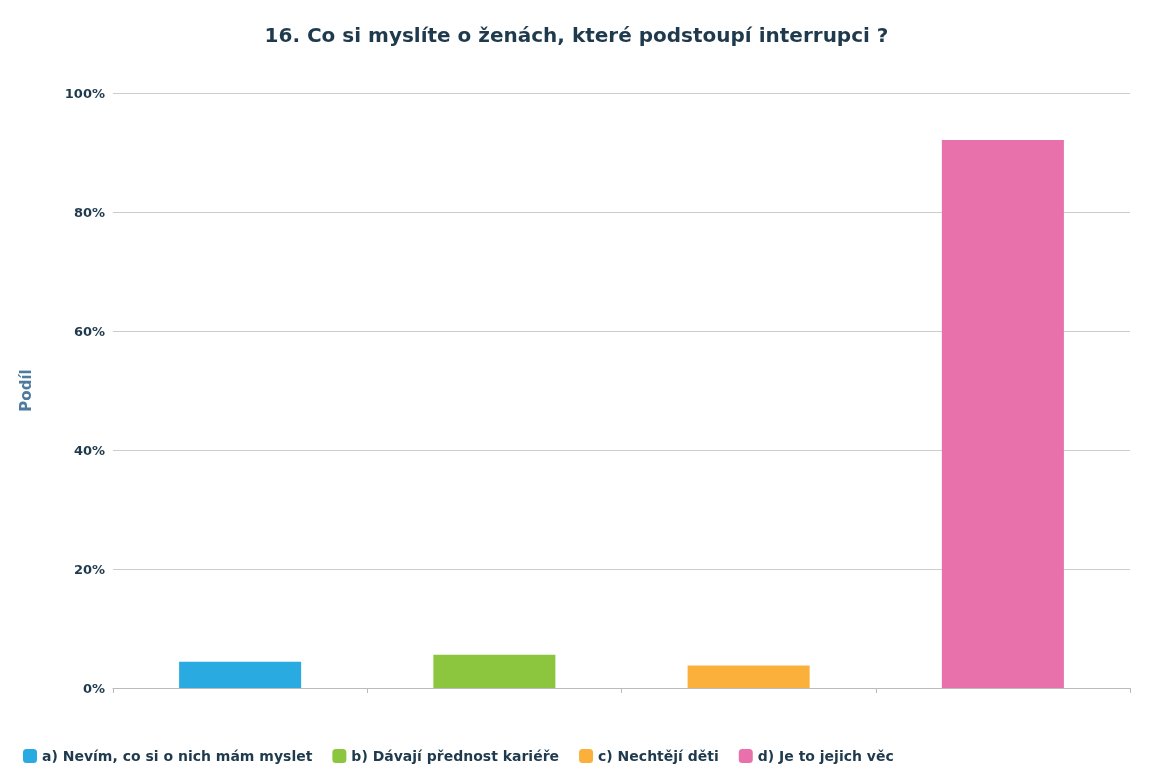 Image resolution: width=1153 pixels, height=778 pixels. Describe the element at coordinates (576, 35) in the screenshot. I see `chart-title: 16. Co si myslíte o ženách, které podstoupí interrupci ?` at that location.